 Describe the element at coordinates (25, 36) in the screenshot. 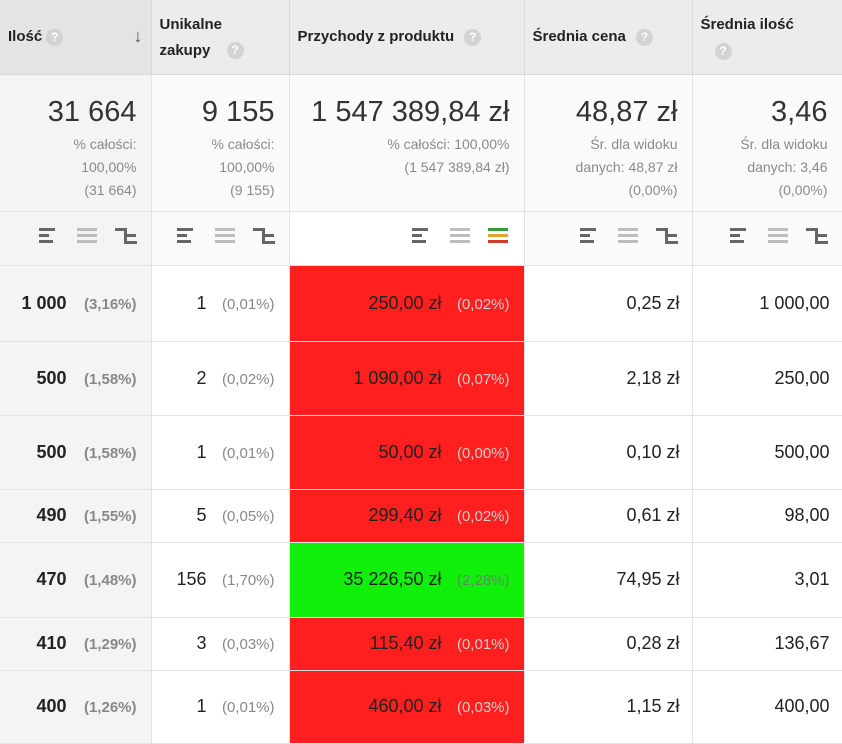

I see `column-title: Ilość` at that location.